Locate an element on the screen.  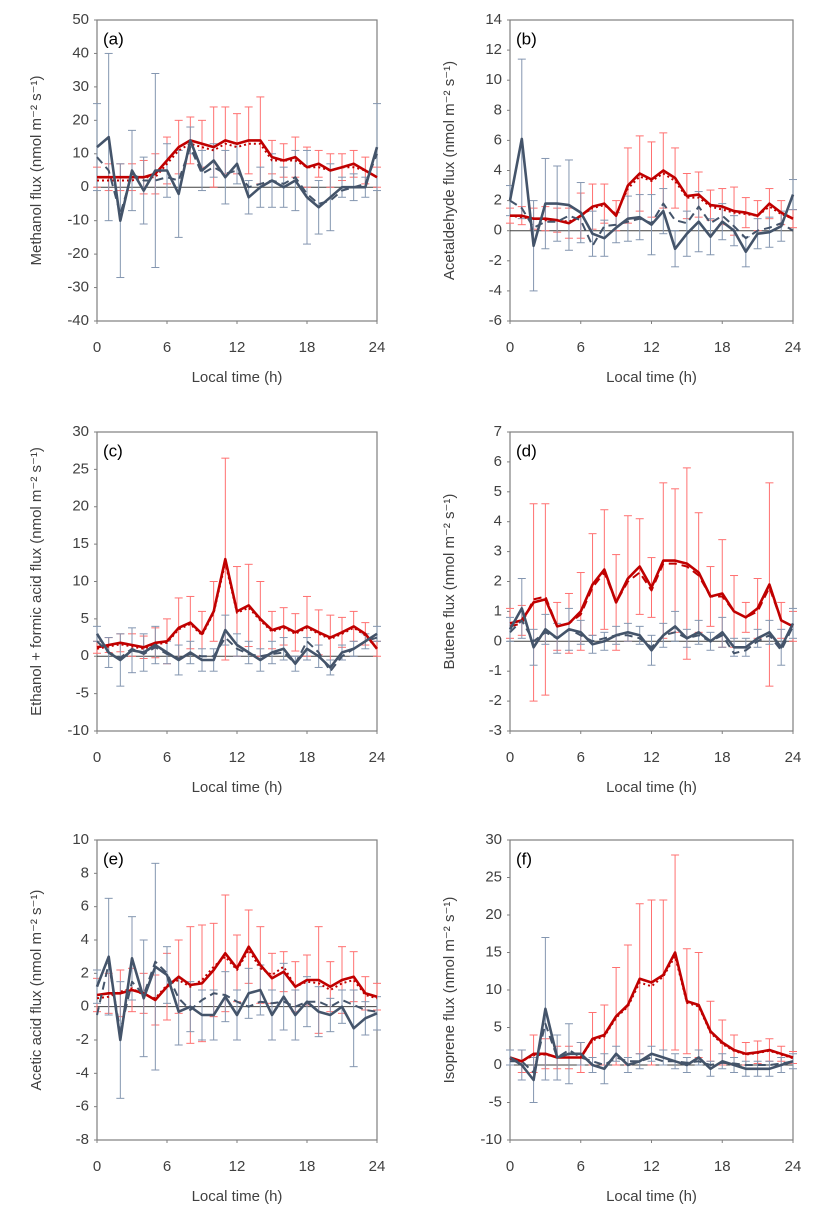
y-tick-label: 12 is located at coordinates (493, 49).